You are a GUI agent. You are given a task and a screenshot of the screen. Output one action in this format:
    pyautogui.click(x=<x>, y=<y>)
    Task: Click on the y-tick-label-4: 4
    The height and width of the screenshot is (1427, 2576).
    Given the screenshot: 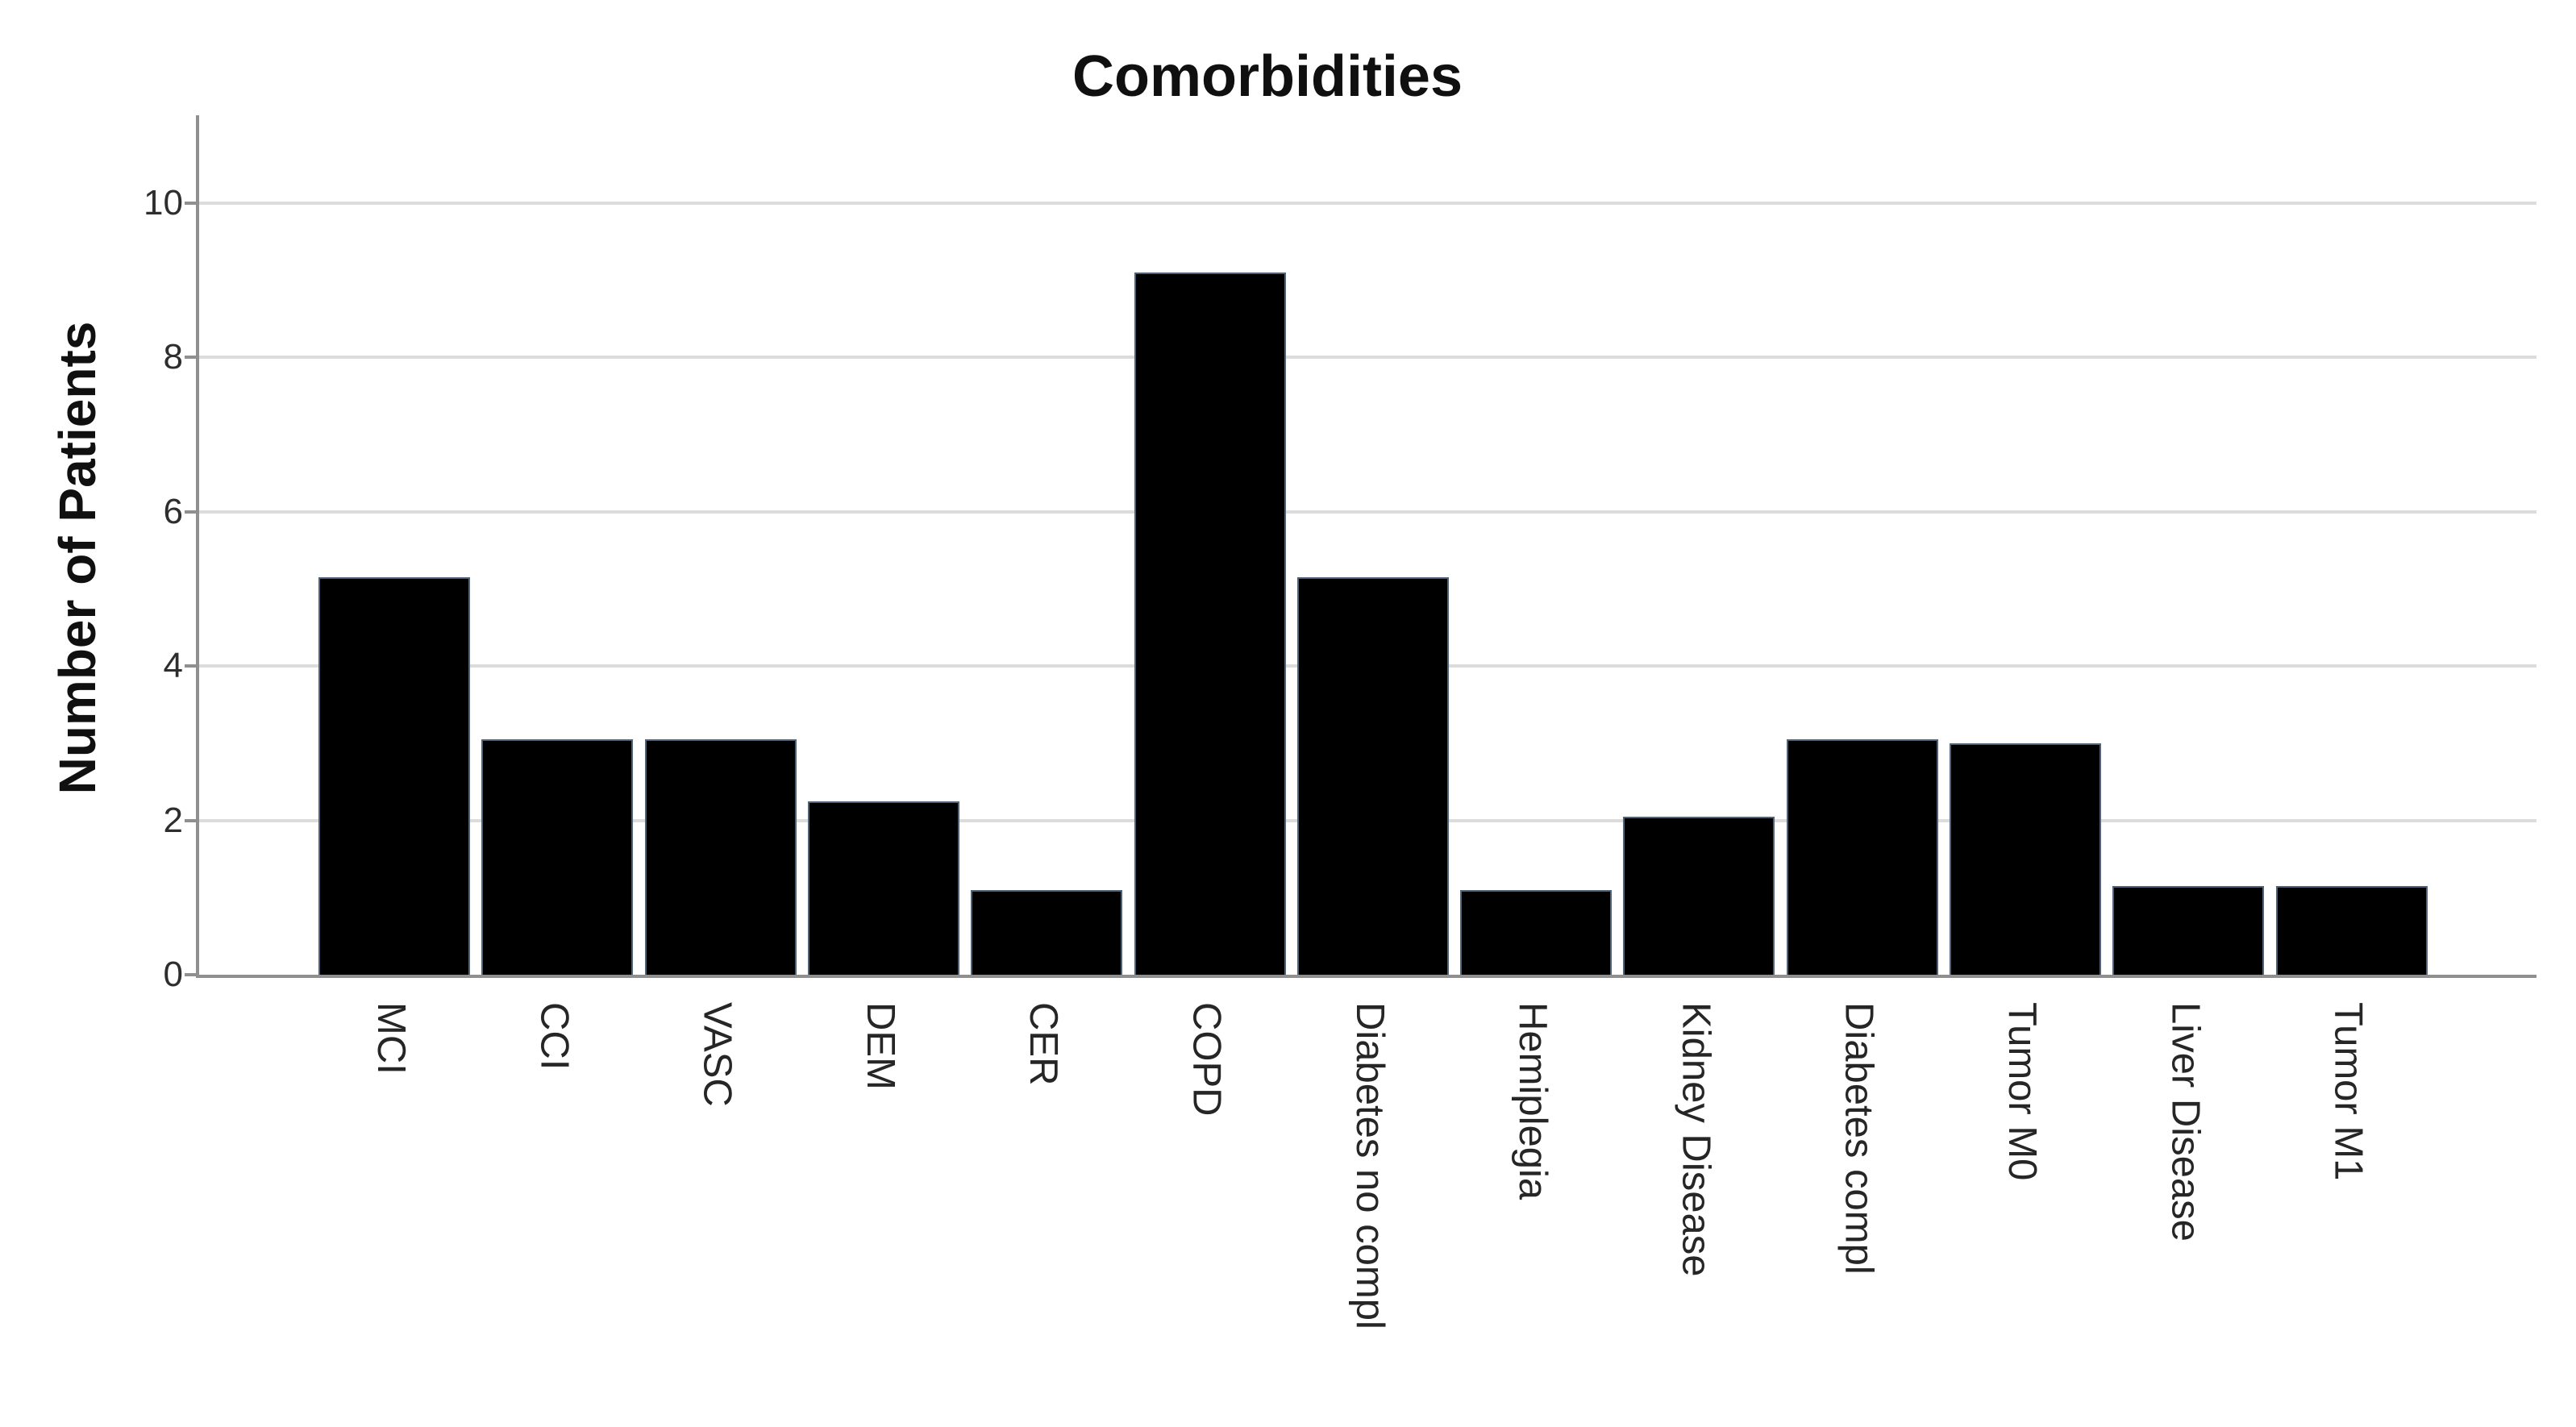 What is the action you would take?
    pyautogui.click(x=173, y=665)
    